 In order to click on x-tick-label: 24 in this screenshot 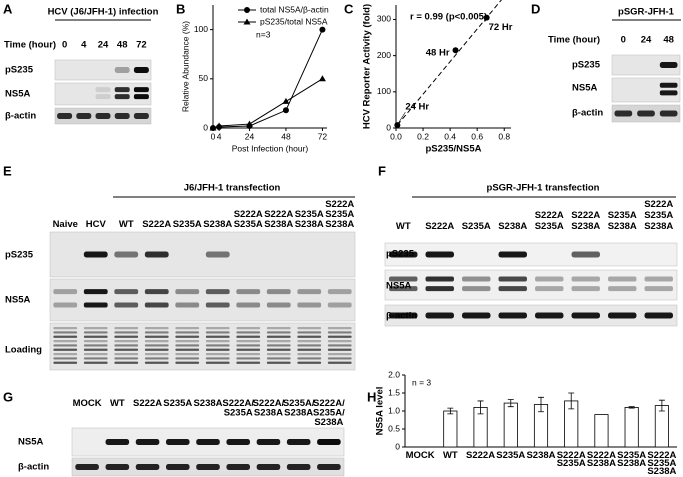, I will do `click(250, 136)`.